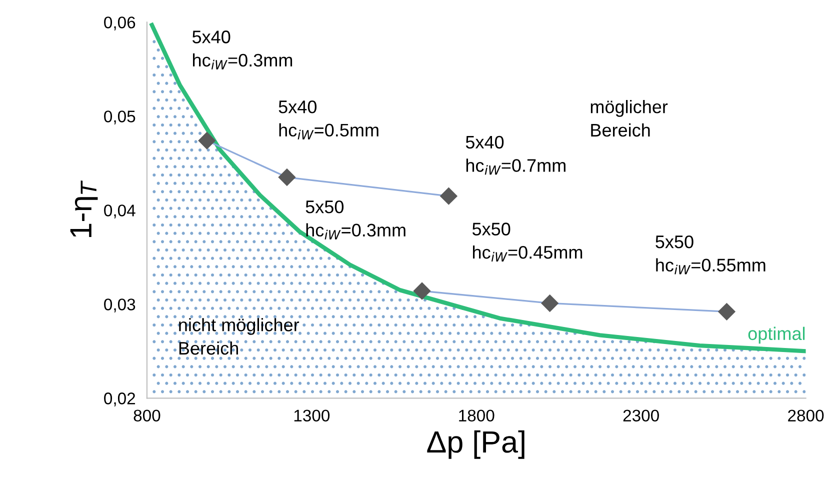 The height and width of the screenshot is (504, 835). Describe the element at coordinates (475, 444) in the screenshot. I see `x-axis-title: Δp [Pa]` at that location.